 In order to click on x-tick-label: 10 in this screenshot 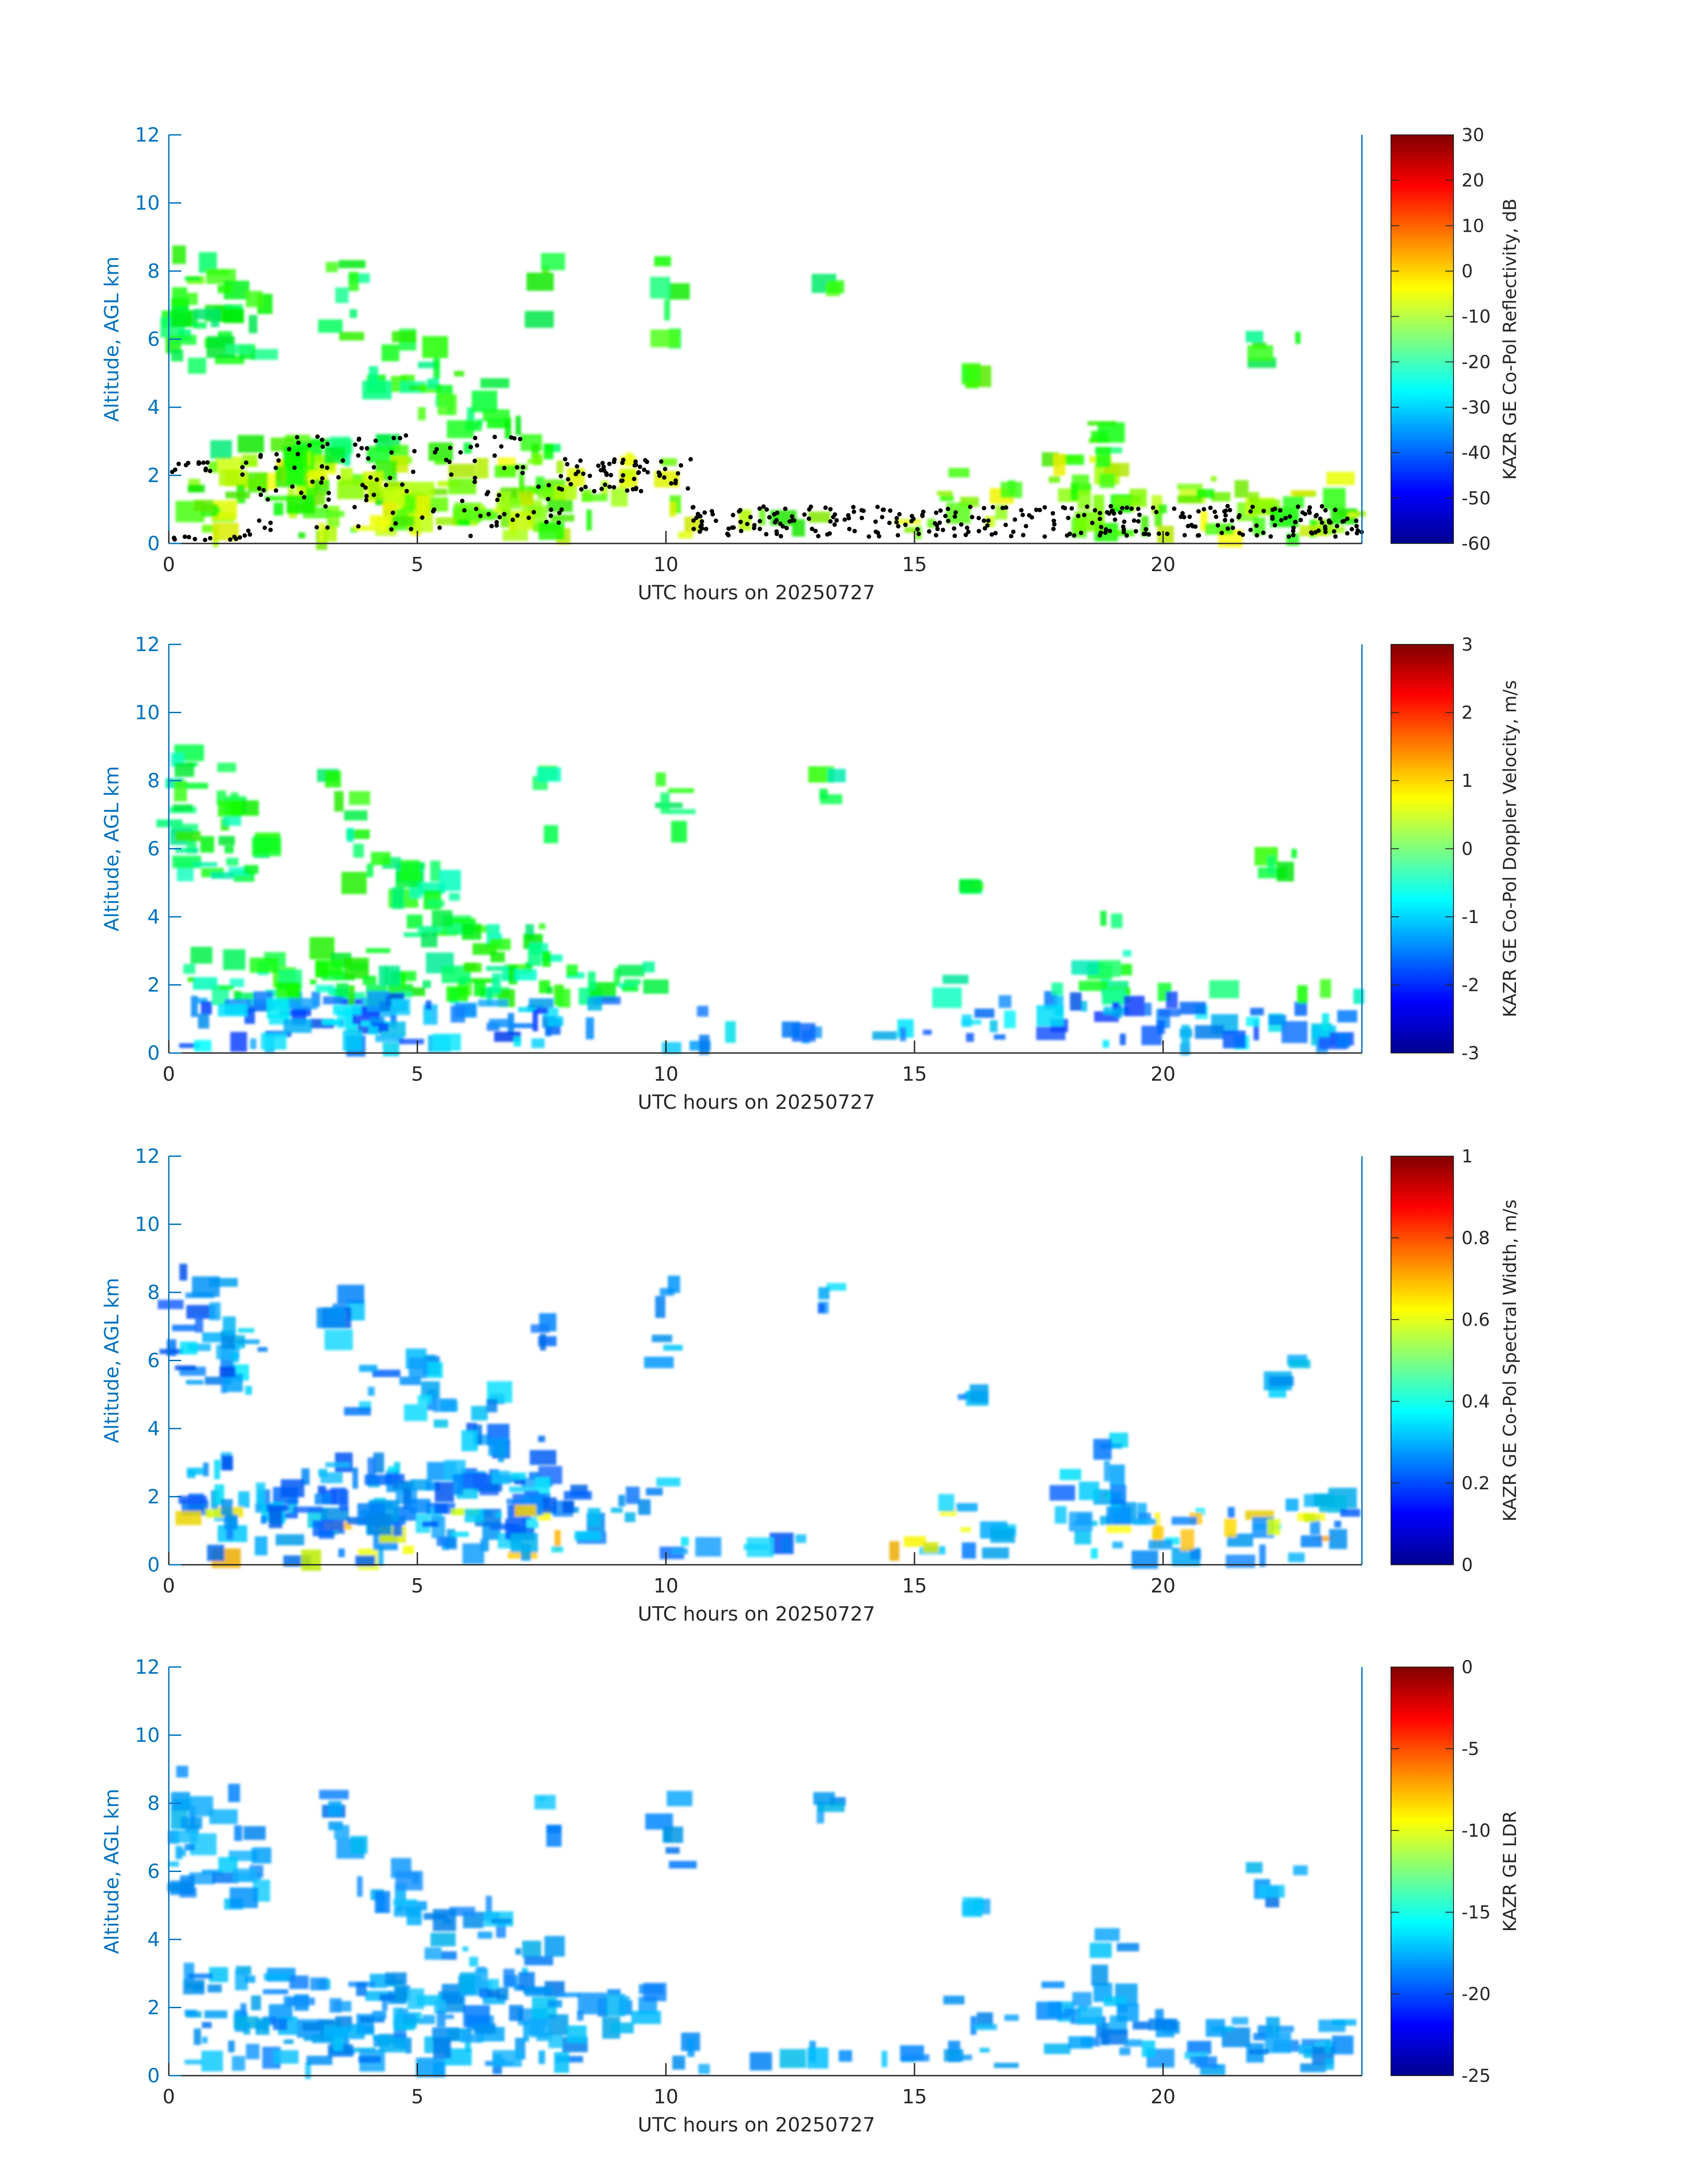, I will do `click(665, 564)`.